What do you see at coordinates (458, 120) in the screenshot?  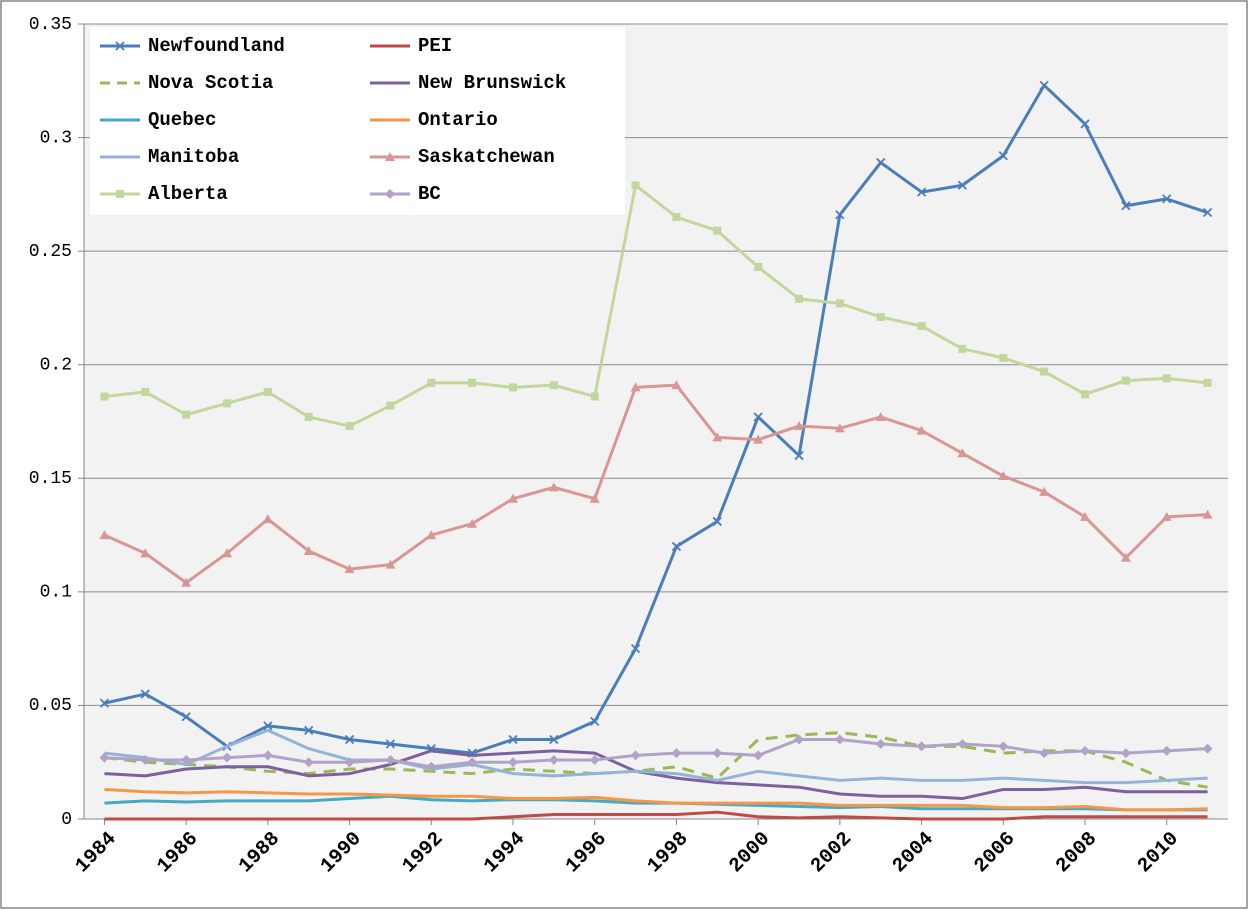 I see `legend-label: Ontario` at bounding box center [458, 120].